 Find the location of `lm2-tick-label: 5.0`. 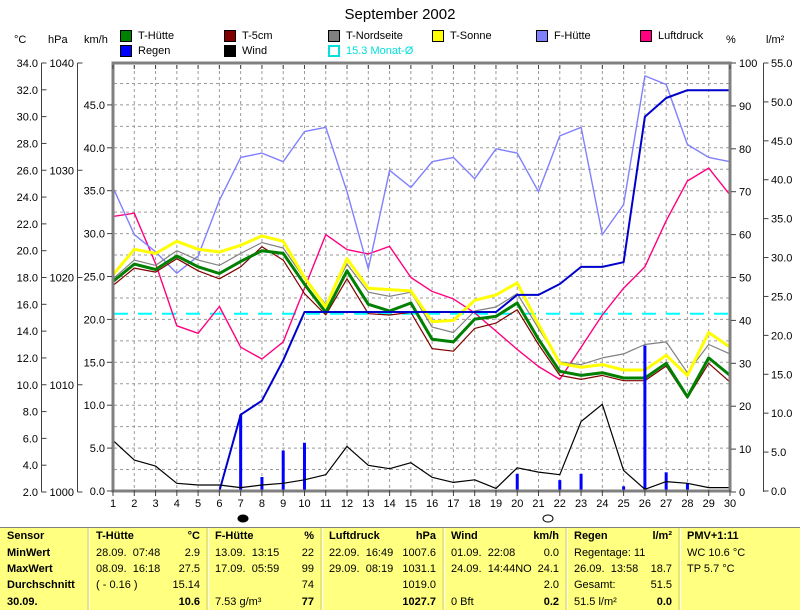

lm2-tick-label: 5.0 is located at coordinates (778, 453).